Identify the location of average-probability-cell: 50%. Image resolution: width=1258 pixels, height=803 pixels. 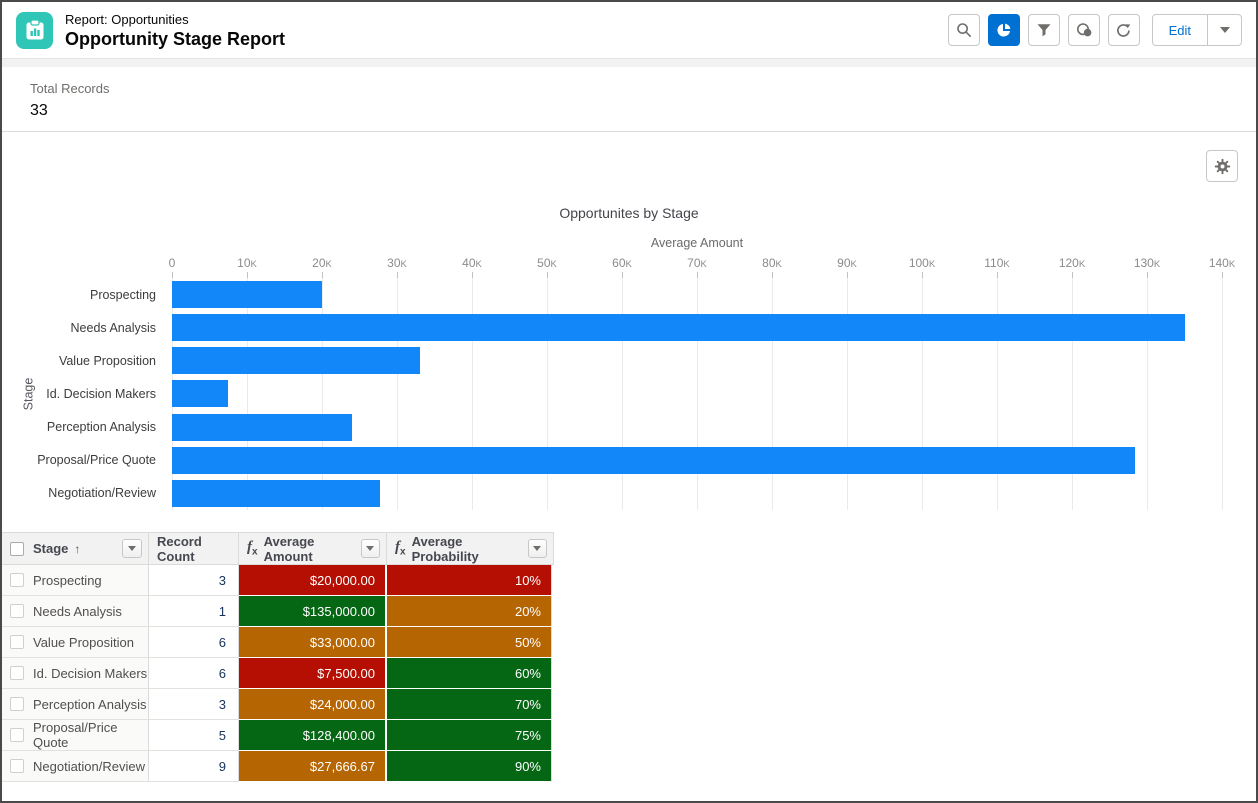
(469, 642).